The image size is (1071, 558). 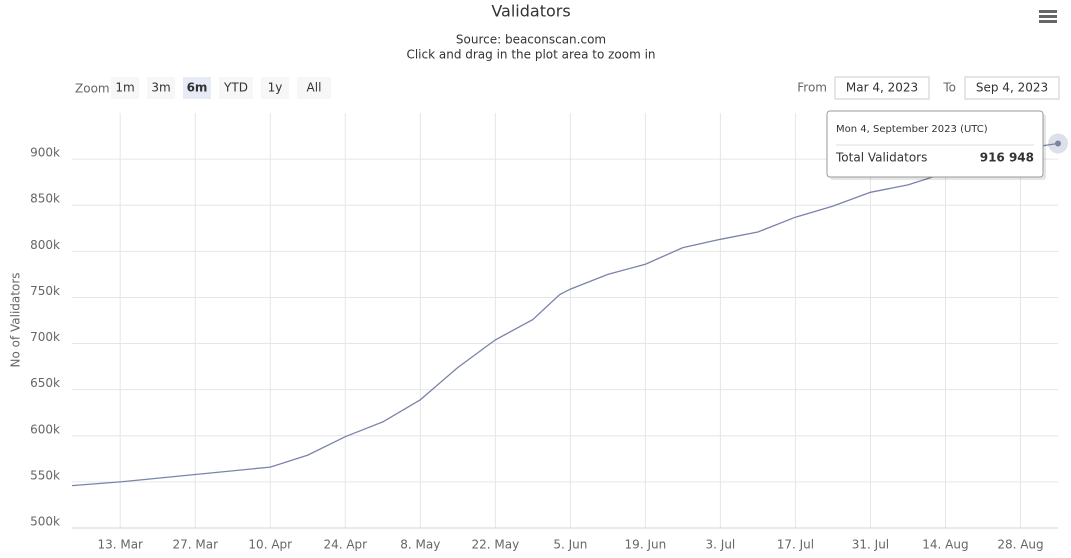 I want to click on x-tick-label: 31. Jul, so click(x=870, y=545).